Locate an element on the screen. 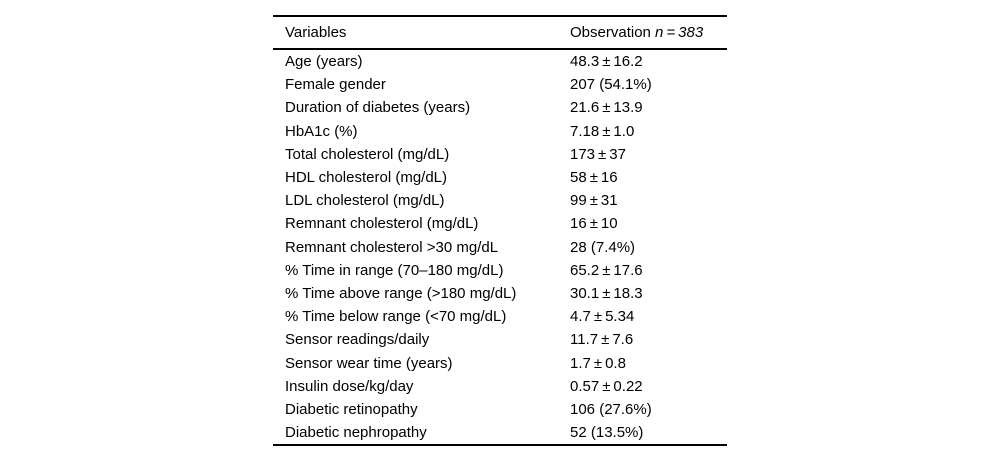 Image resolution: width=1000 pixels, height=461 pixels. variable-label: HbA1c (%) is located at coordinates (321, 131).